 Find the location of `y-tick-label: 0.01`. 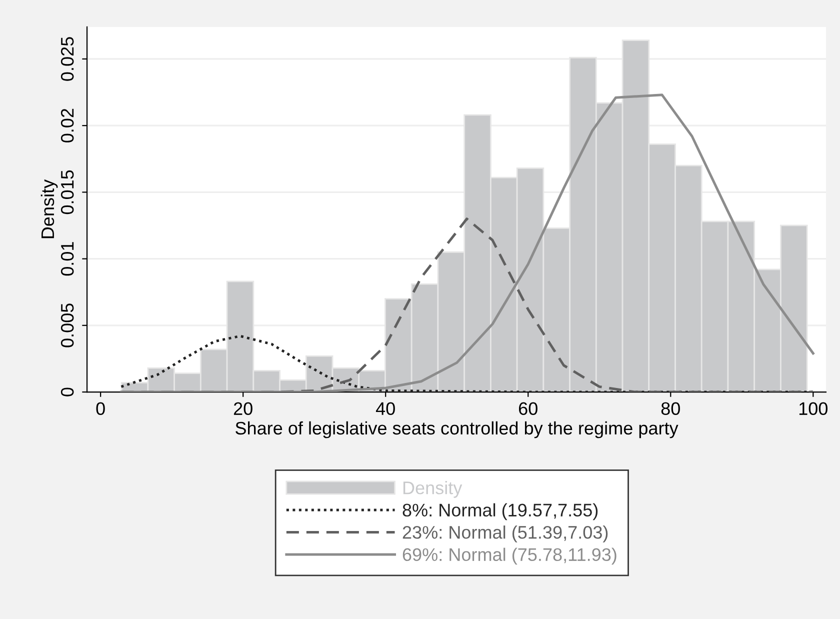

y-tick-label: 0.01 is located at coordinates (67, 259).